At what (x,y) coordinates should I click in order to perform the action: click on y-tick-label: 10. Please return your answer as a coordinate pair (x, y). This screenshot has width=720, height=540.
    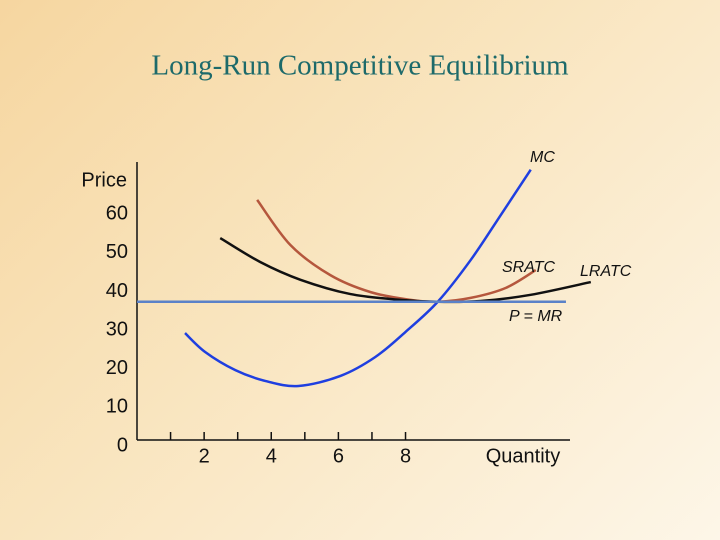
    Looking at the image, I should click on (117, 407).